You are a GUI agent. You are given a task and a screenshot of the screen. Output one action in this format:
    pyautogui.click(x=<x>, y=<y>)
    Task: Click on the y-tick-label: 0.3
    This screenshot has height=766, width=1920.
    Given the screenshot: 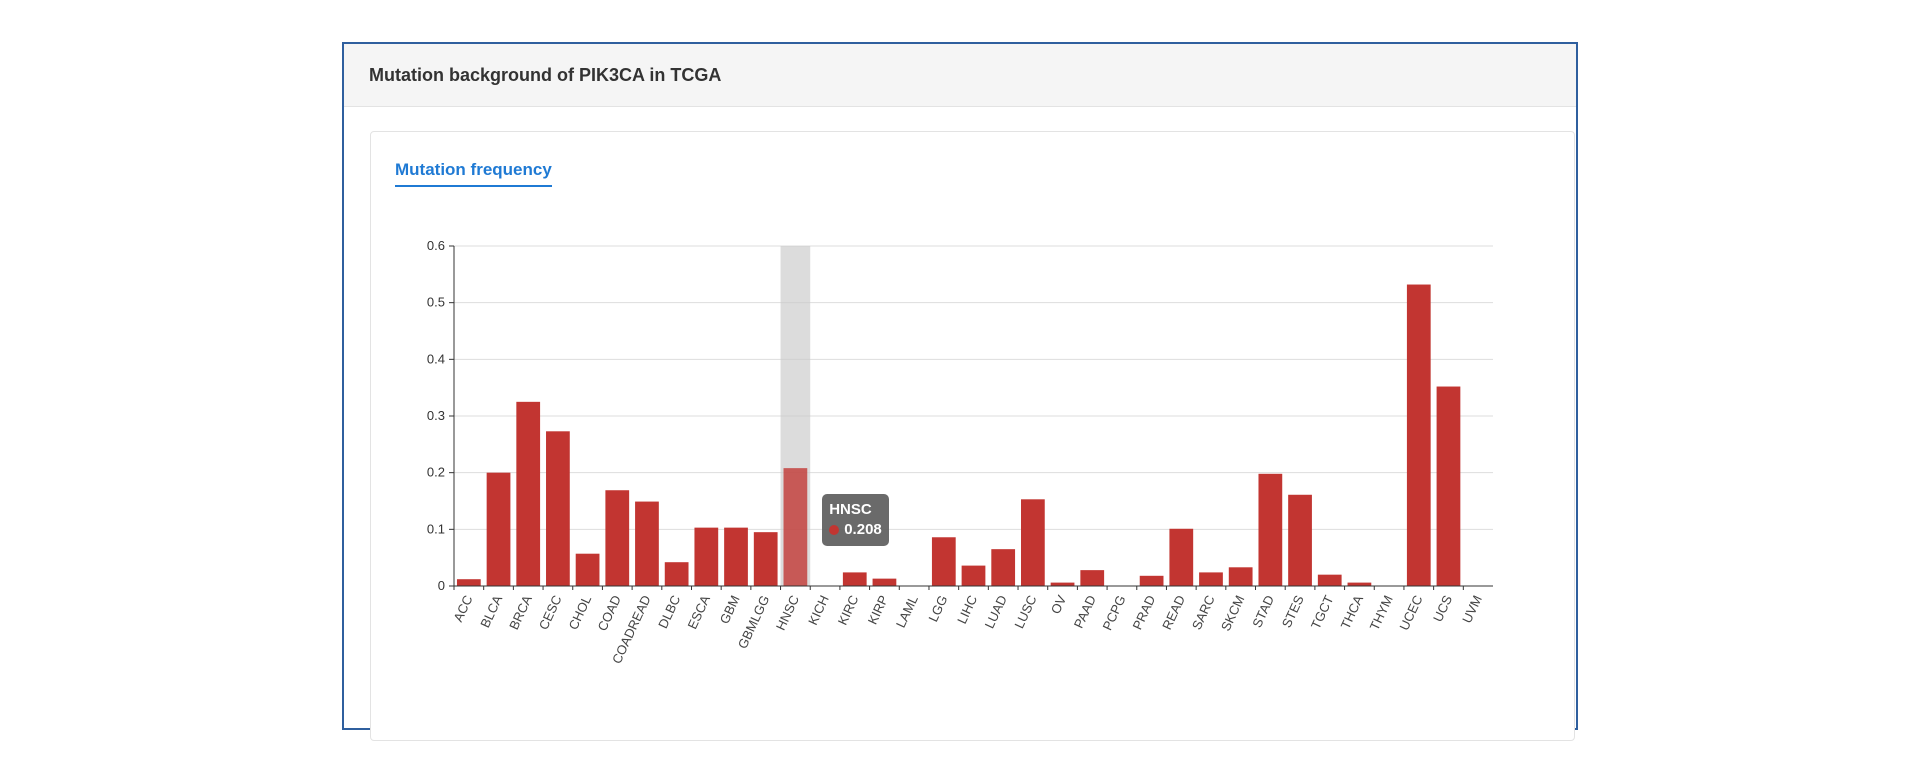 What is the action you would take?
    pyautogui.click(x=436, y=415)
    